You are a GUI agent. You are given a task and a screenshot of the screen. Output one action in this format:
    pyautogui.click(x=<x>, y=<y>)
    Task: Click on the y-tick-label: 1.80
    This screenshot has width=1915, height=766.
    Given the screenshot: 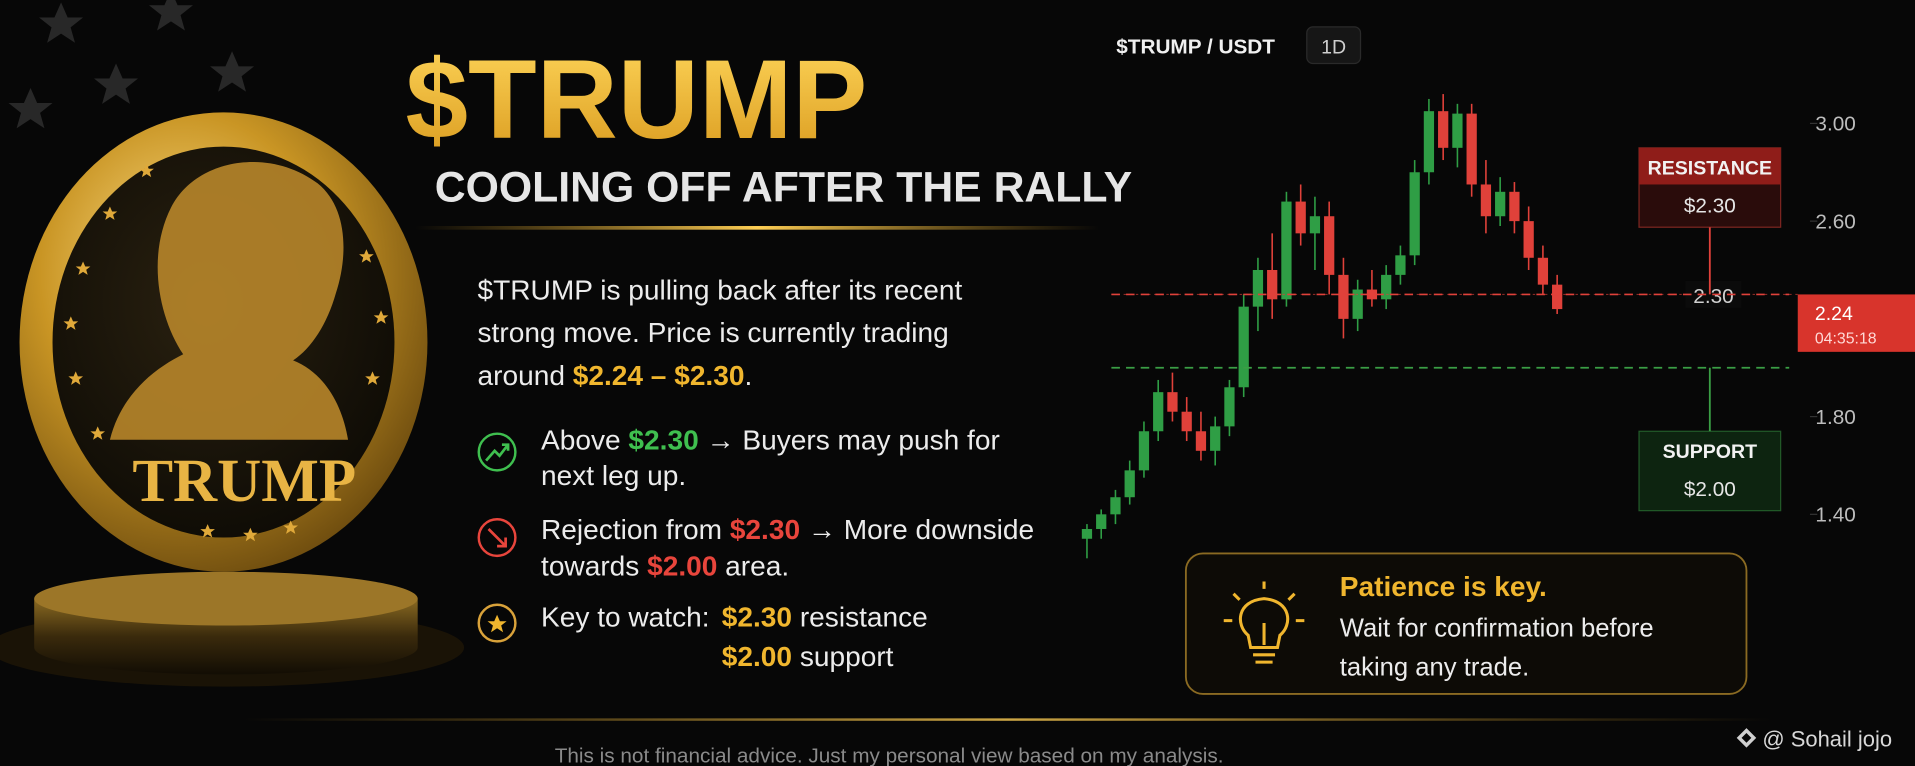 What is the action you would take?
    pyautogui.click(x=1835, y=417)
    